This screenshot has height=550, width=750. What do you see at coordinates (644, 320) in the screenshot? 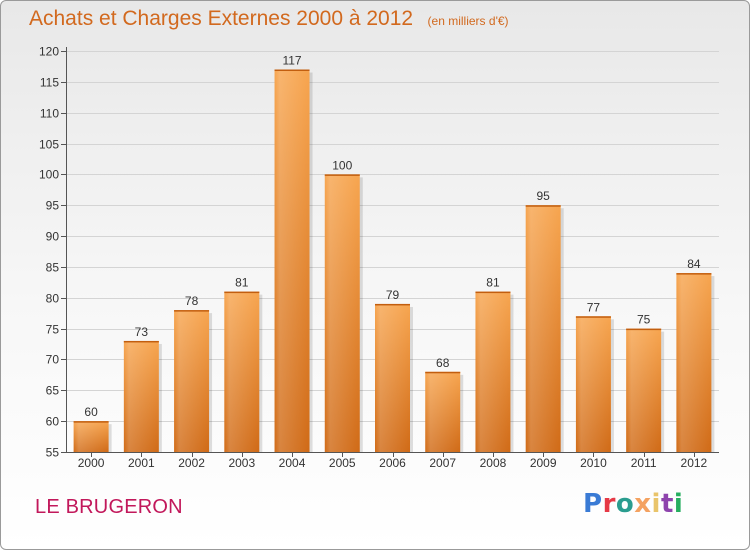
I see `bar-value-label: 75` at bounding box center [644, 320].